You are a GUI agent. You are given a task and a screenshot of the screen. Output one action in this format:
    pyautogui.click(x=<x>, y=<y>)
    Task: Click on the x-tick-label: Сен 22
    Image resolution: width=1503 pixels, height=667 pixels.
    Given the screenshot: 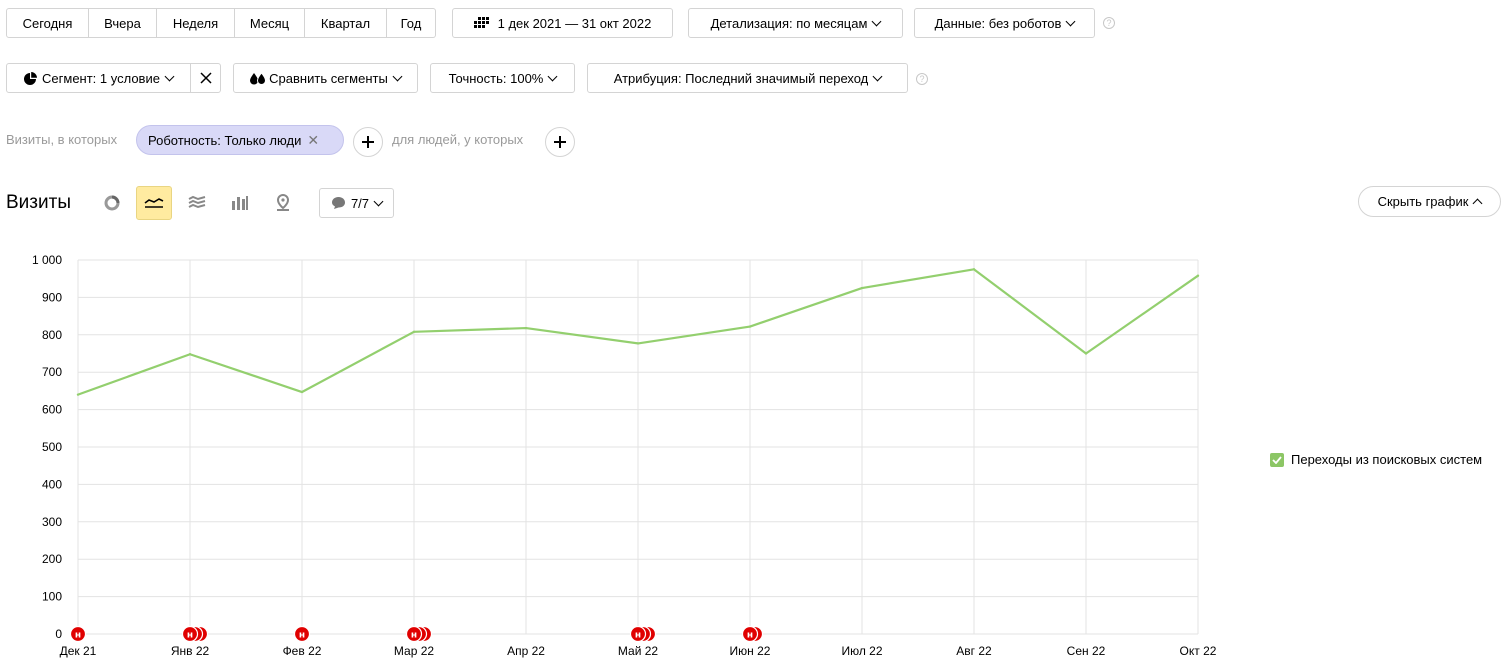 What is the action you would take?
    pyautogui.click(x=1086, y=651)
    